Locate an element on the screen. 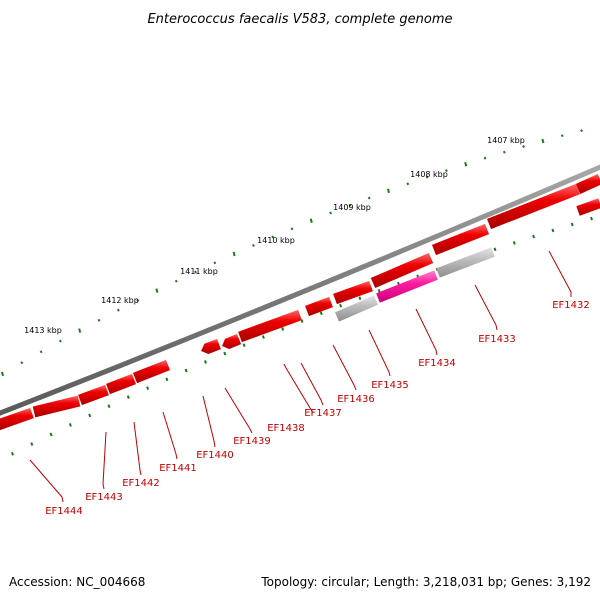 This screenshot has height=600, width=600. kbp-tick-label: 1407 kbp is located at coordinates (506, 140).